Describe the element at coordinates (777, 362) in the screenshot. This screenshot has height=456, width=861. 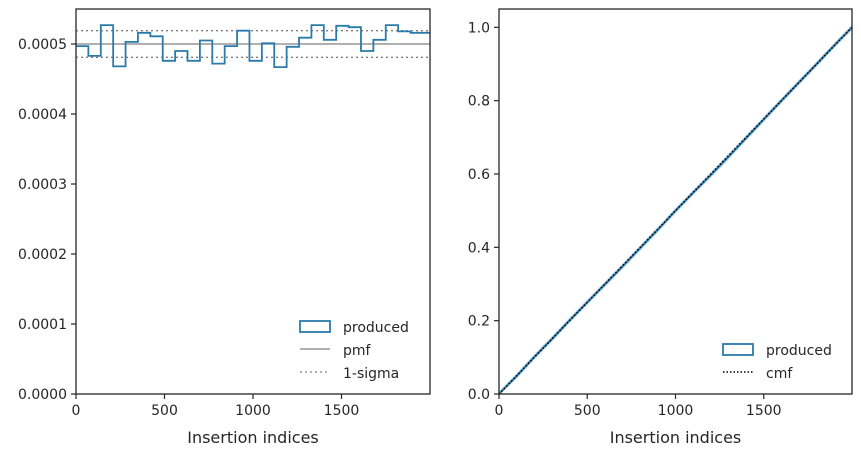
I see `cmf-legend: produced cmf` at that location.